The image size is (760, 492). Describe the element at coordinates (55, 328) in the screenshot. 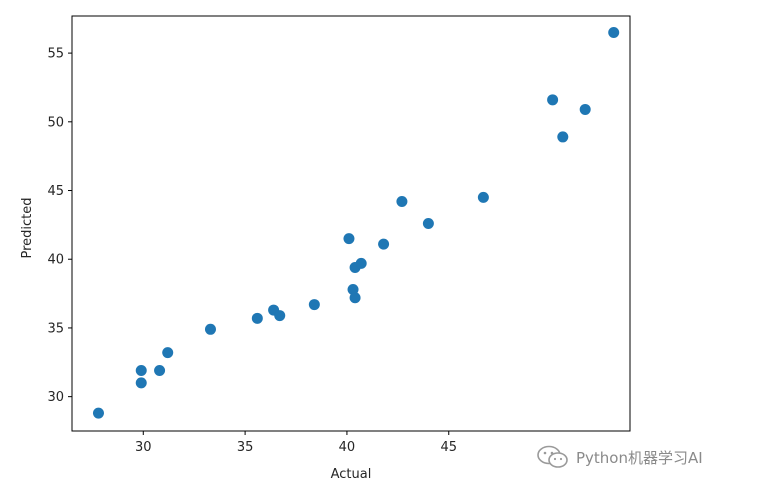

I see `y-tick-label: 35` at that location.